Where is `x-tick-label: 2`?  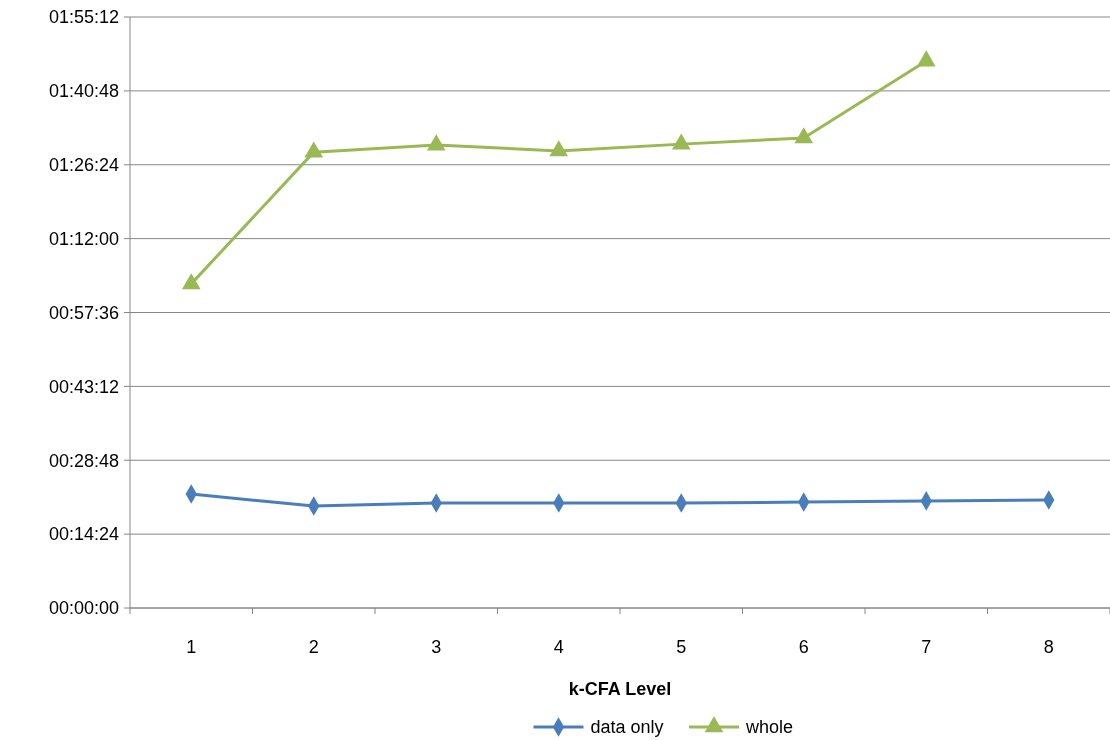
x-tick-label: 2 is located at coordinates (313, 647).